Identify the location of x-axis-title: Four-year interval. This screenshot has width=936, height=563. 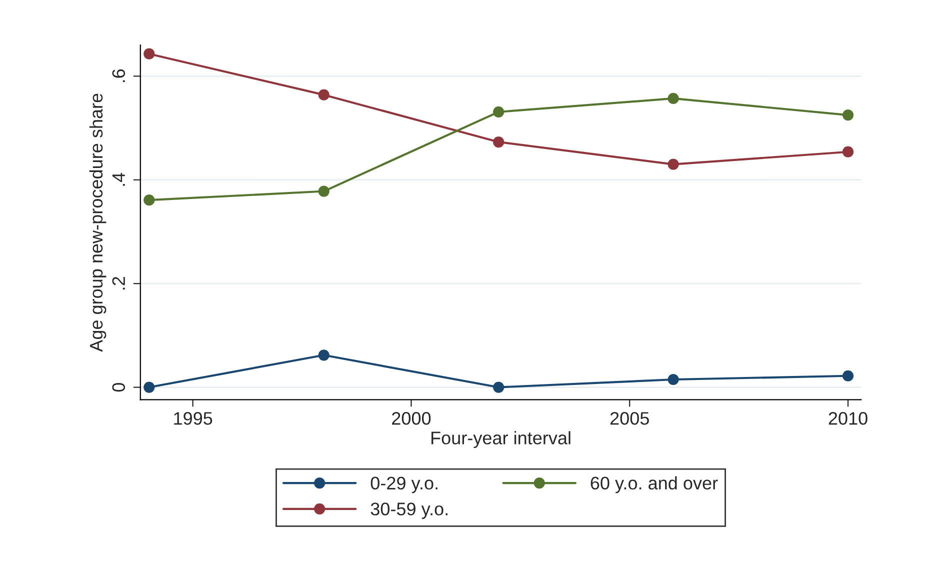
(501, 439).